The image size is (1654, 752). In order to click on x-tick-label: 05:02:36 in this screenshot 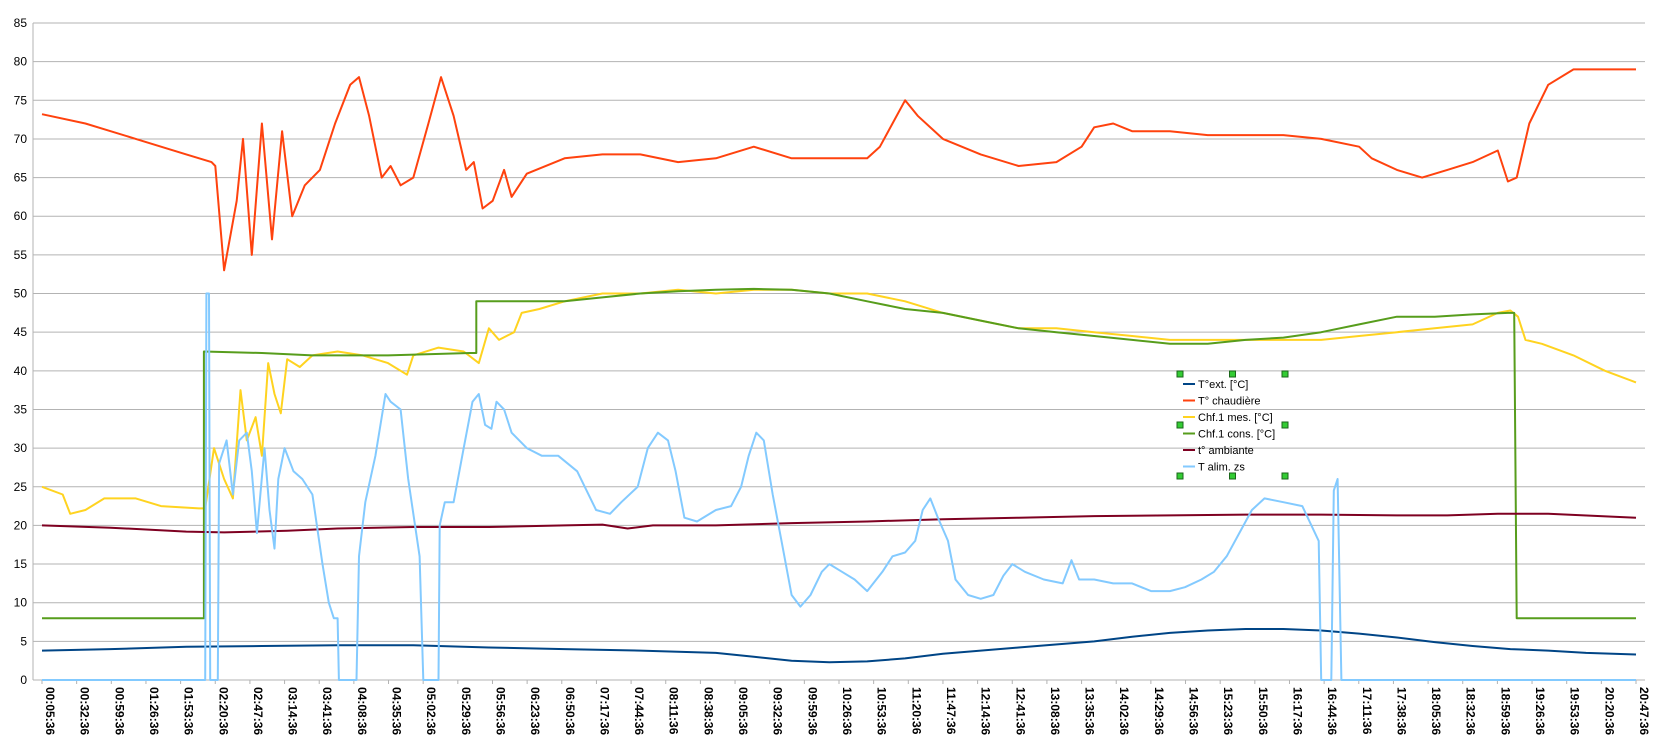, I will do `click(431, 711)`.